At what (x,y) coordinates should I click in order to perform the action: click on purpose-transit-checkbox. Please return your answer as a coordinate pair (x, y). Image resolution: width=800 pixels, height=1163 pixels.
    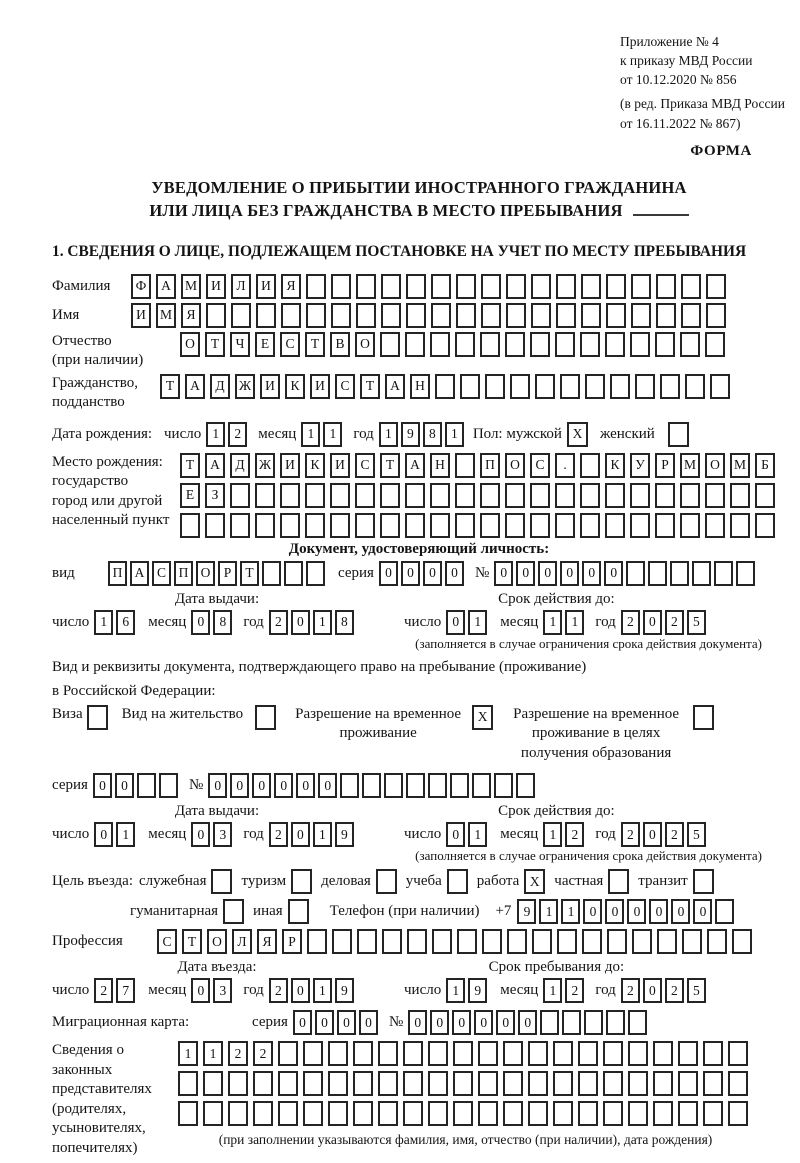
    Looking at the image, I should click on (703, 882).